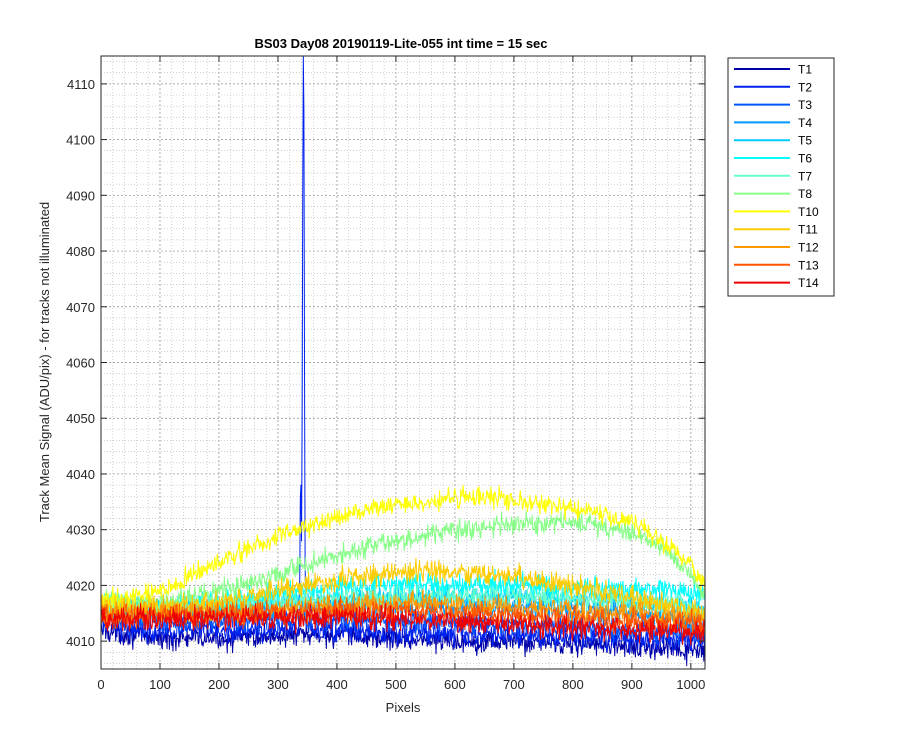 The width and height of the screenshot is (900, 750). I want to click on series-line-t11, so click(403, 591).